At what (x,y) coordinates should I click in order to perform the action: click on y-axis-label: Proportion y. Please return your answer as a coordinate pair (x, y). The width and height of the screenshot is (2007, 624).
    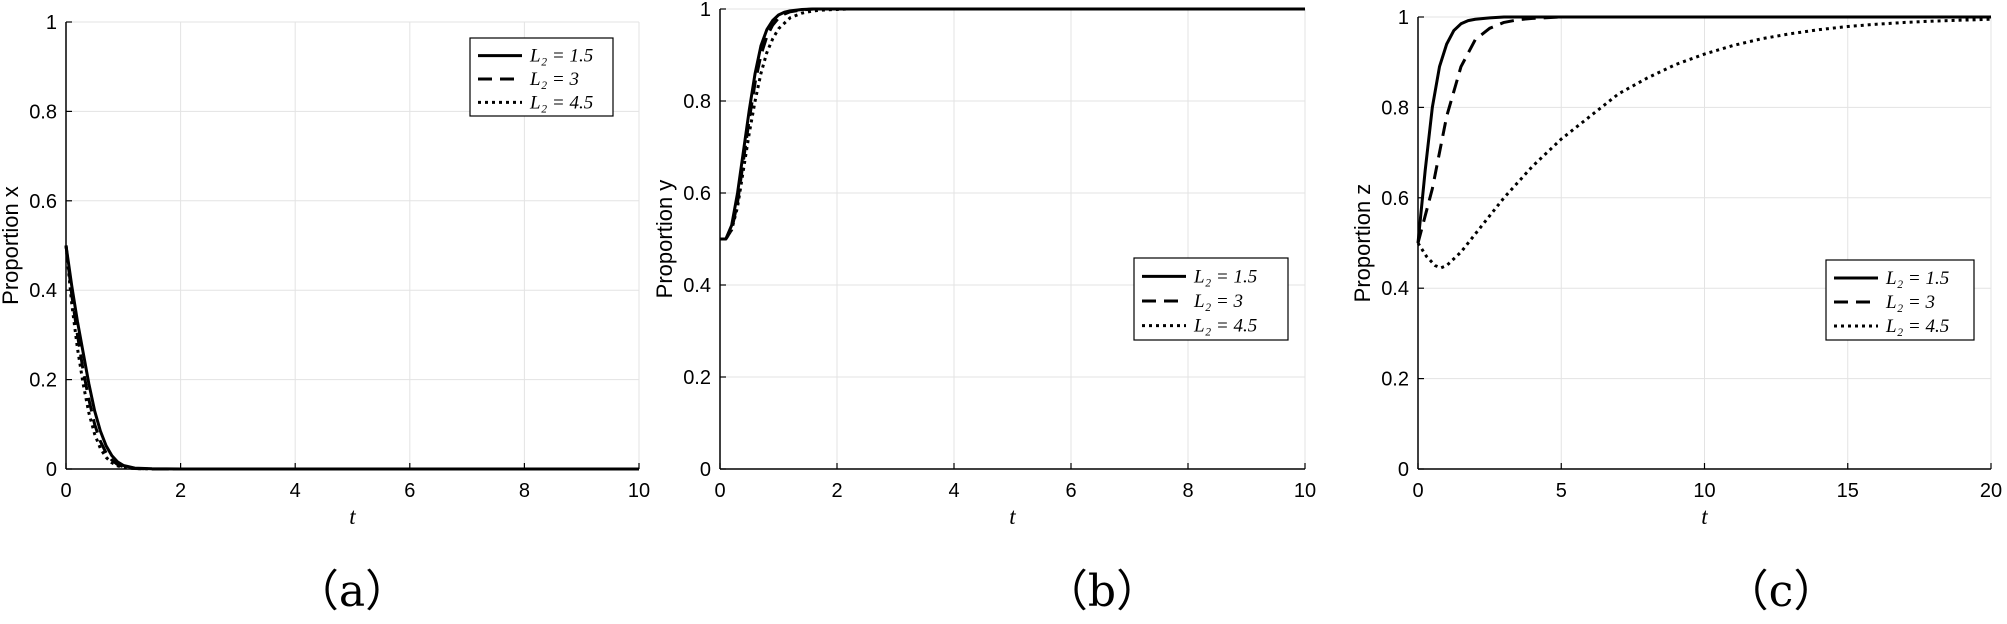
    Looking at the image, I should click on (664, 239).